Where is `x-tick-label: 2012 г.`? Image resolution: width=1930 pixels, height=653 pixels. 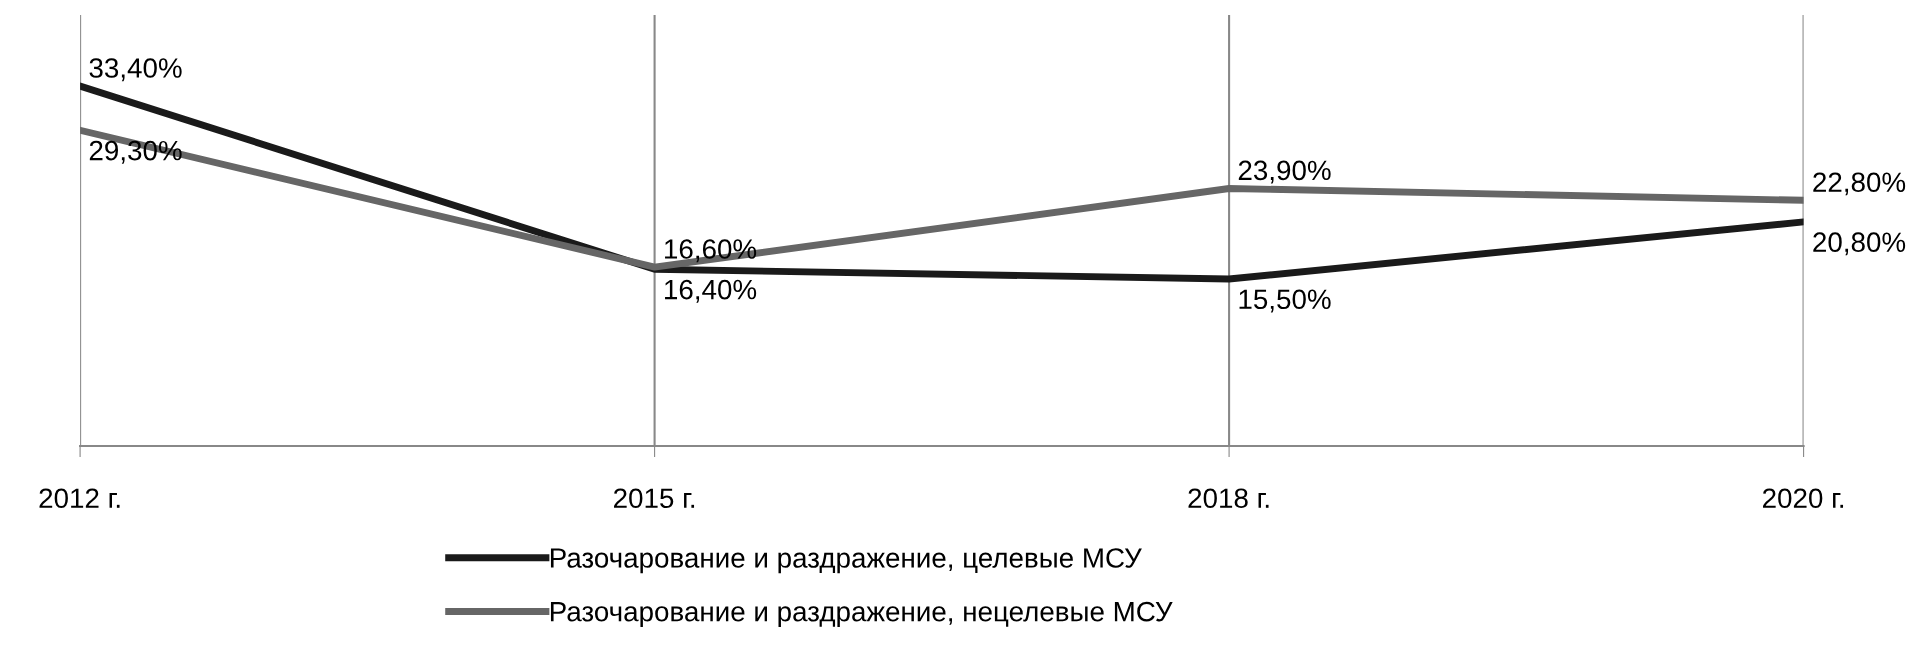 x-tick-label: 2012 г. is located at coordinates (79, 498).